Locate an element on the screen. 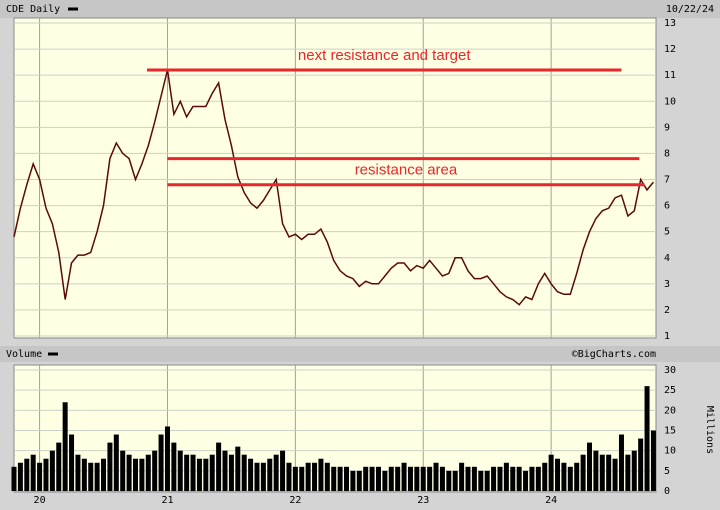  x-tick-label: 23 is located at coordinates (423, 500).